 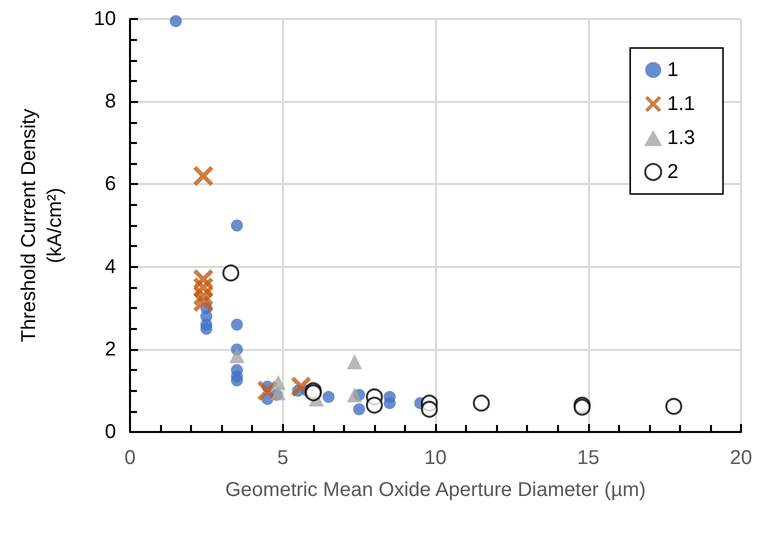 I want to click on legend-label: 1.1, so click(x=681, y=104).